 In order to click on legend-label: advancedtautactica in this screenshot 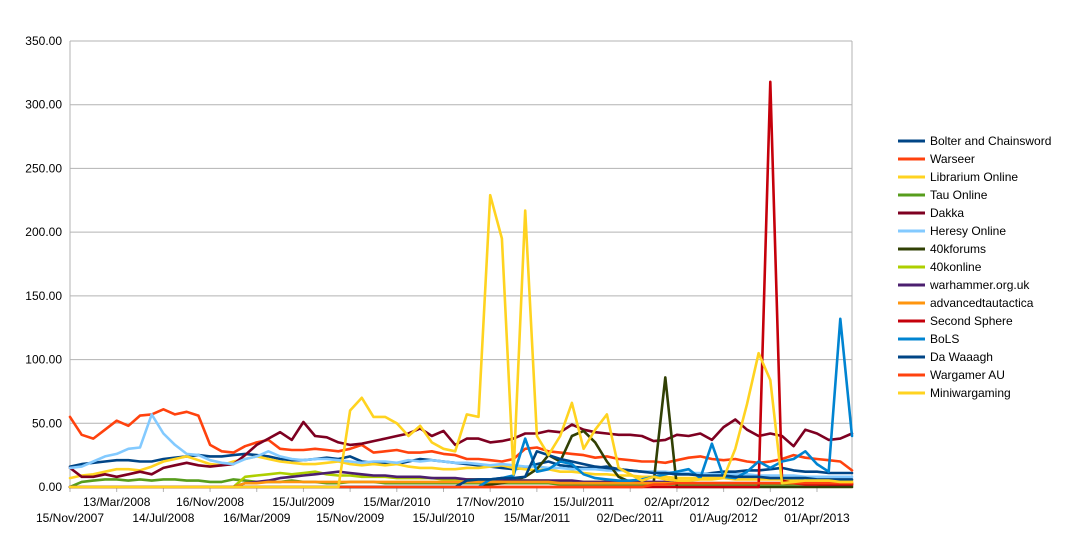, I will do `click(982, 303)`.